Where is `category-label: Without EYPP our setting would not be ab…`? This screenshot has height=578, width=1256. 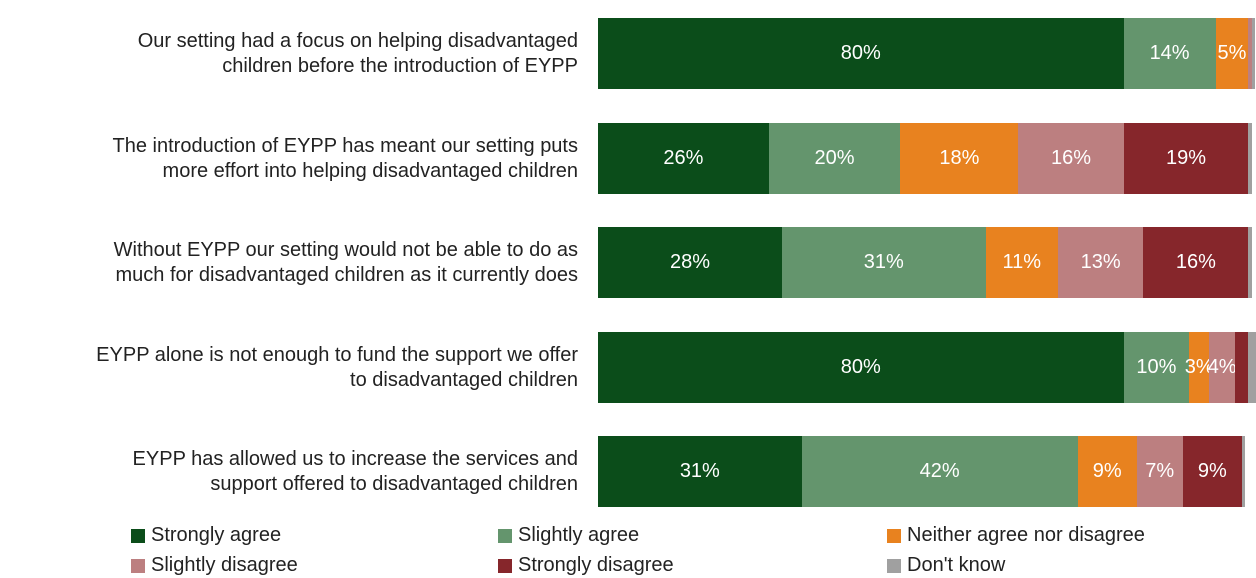
category-label: Without EYPP our setting would not be ab… is located at coordinates (289, 263).